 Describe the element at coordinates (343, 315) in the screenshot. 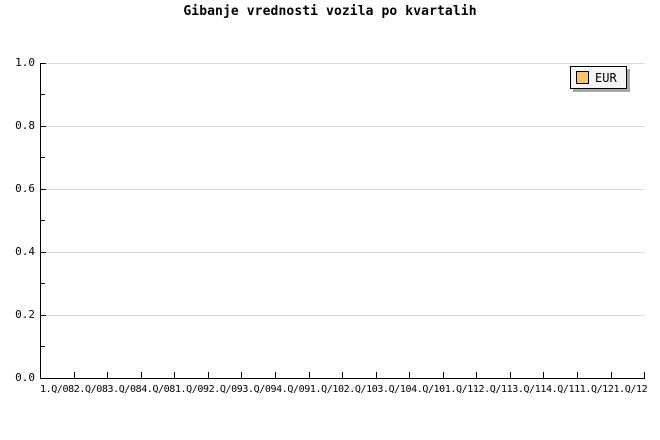

I see `gridline-0.2` at that location.